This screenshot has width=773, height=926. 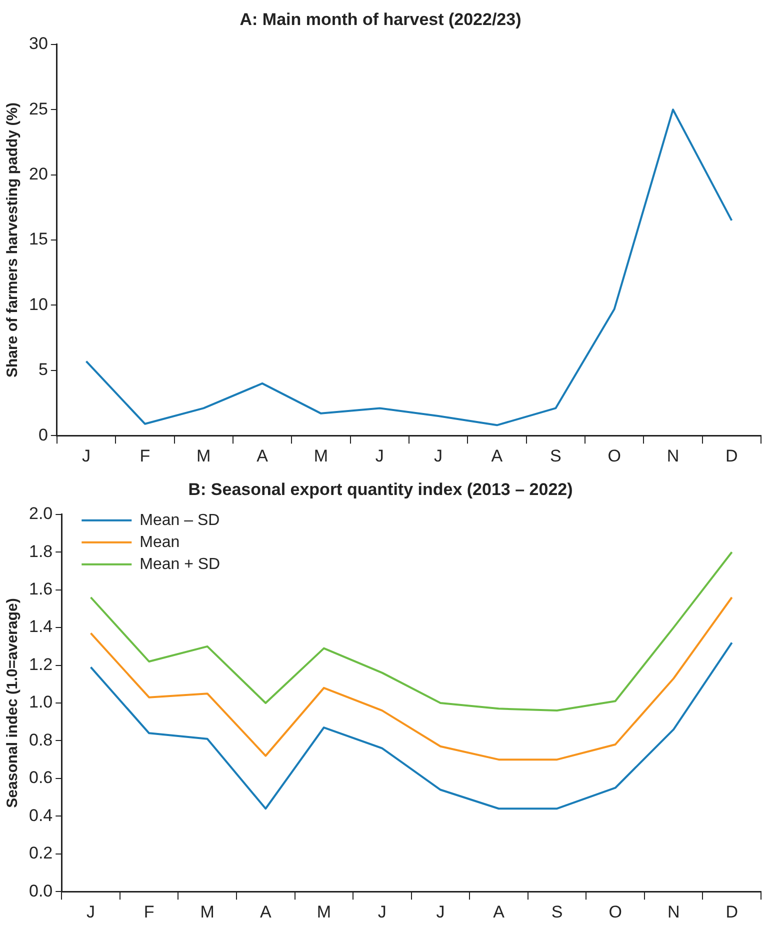 I want to click on y-tick-label: 5, so click(x=43, y=370).